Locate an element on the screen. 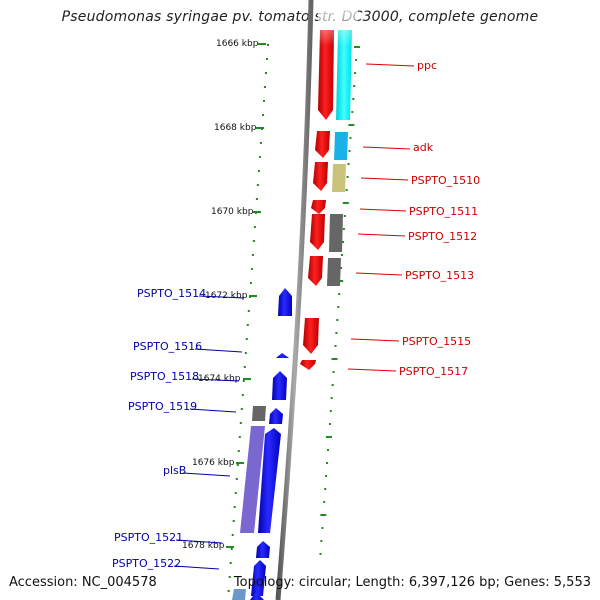  label-ppc: ppc is located at coordinates (427, 65).